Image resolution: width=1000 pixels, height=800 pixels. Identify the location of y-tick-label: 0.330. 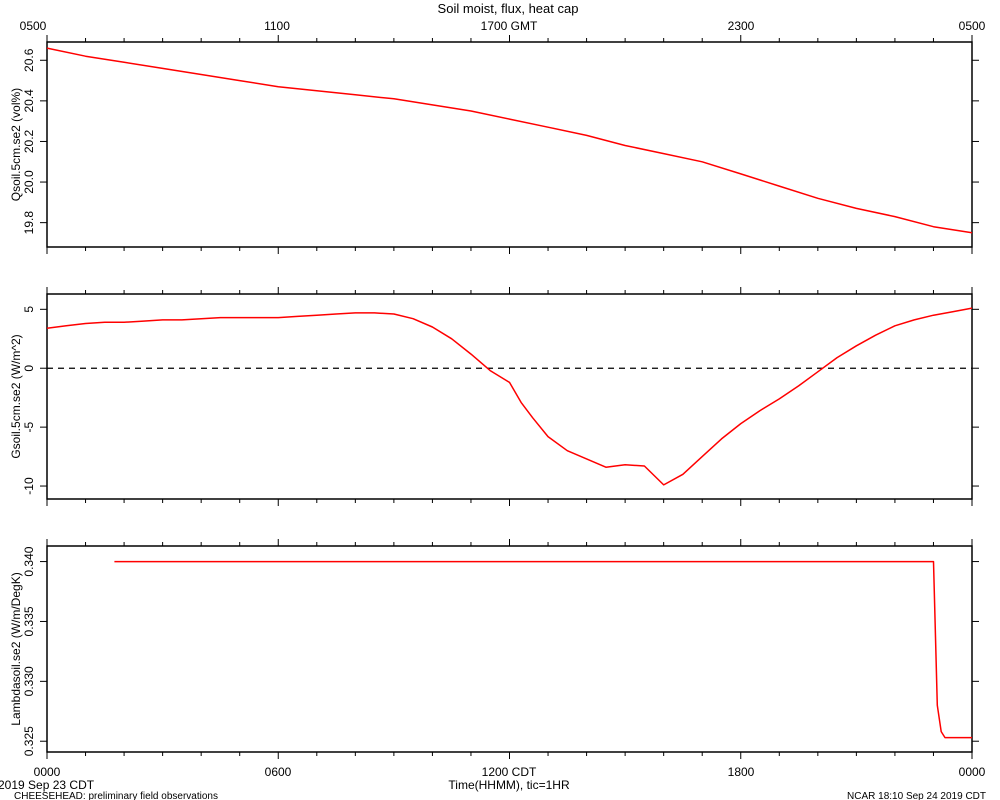
(29, 681).